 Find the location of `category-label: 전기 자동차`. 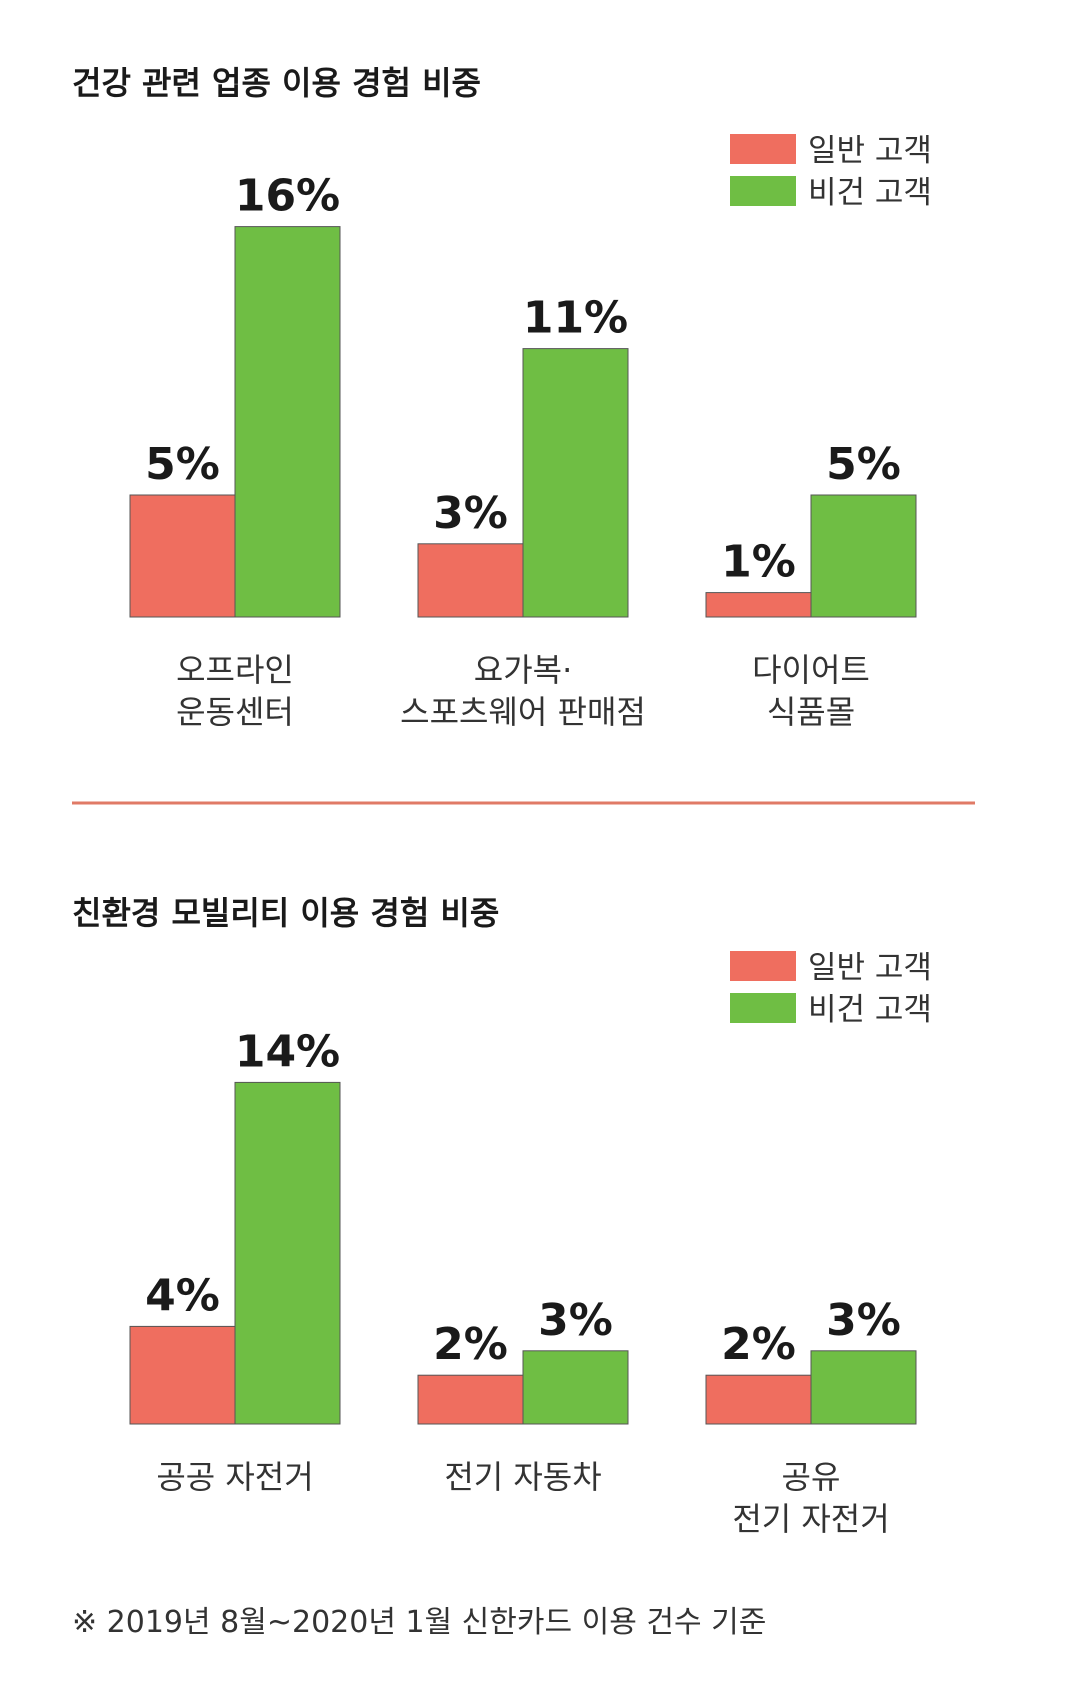

category-label: 전기 자동차 is located at coordinates (522, 1477).